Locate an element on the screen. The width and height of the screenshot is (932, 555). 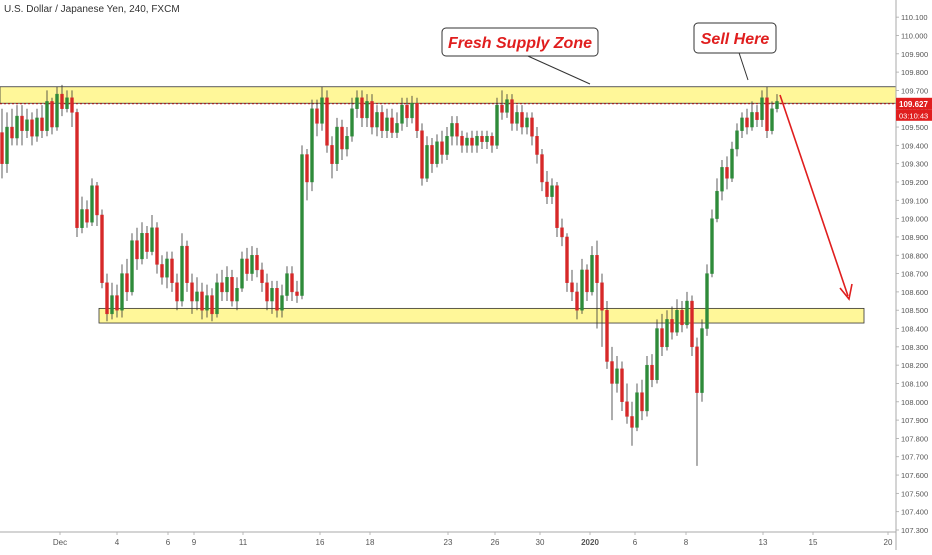
chart-title: U.S. Dollar / Japanese Yen, 240, FXCM is located at coordinates (92, 9).